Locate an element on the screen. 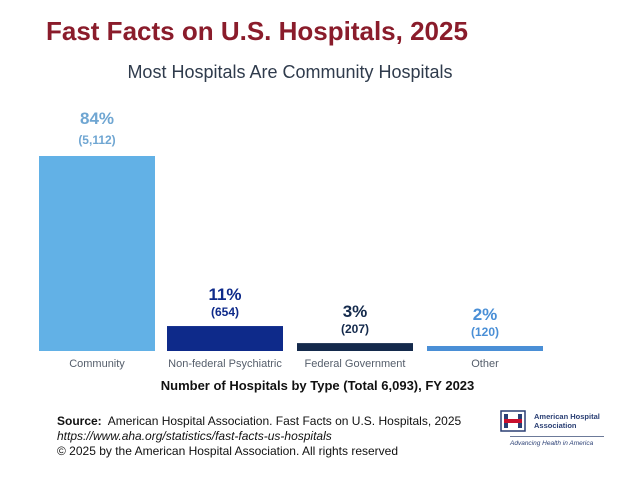 Image resolution: width=635 pixels, height=490 pixels. data-label-percent: 2% is located at coordinates (485, 314).